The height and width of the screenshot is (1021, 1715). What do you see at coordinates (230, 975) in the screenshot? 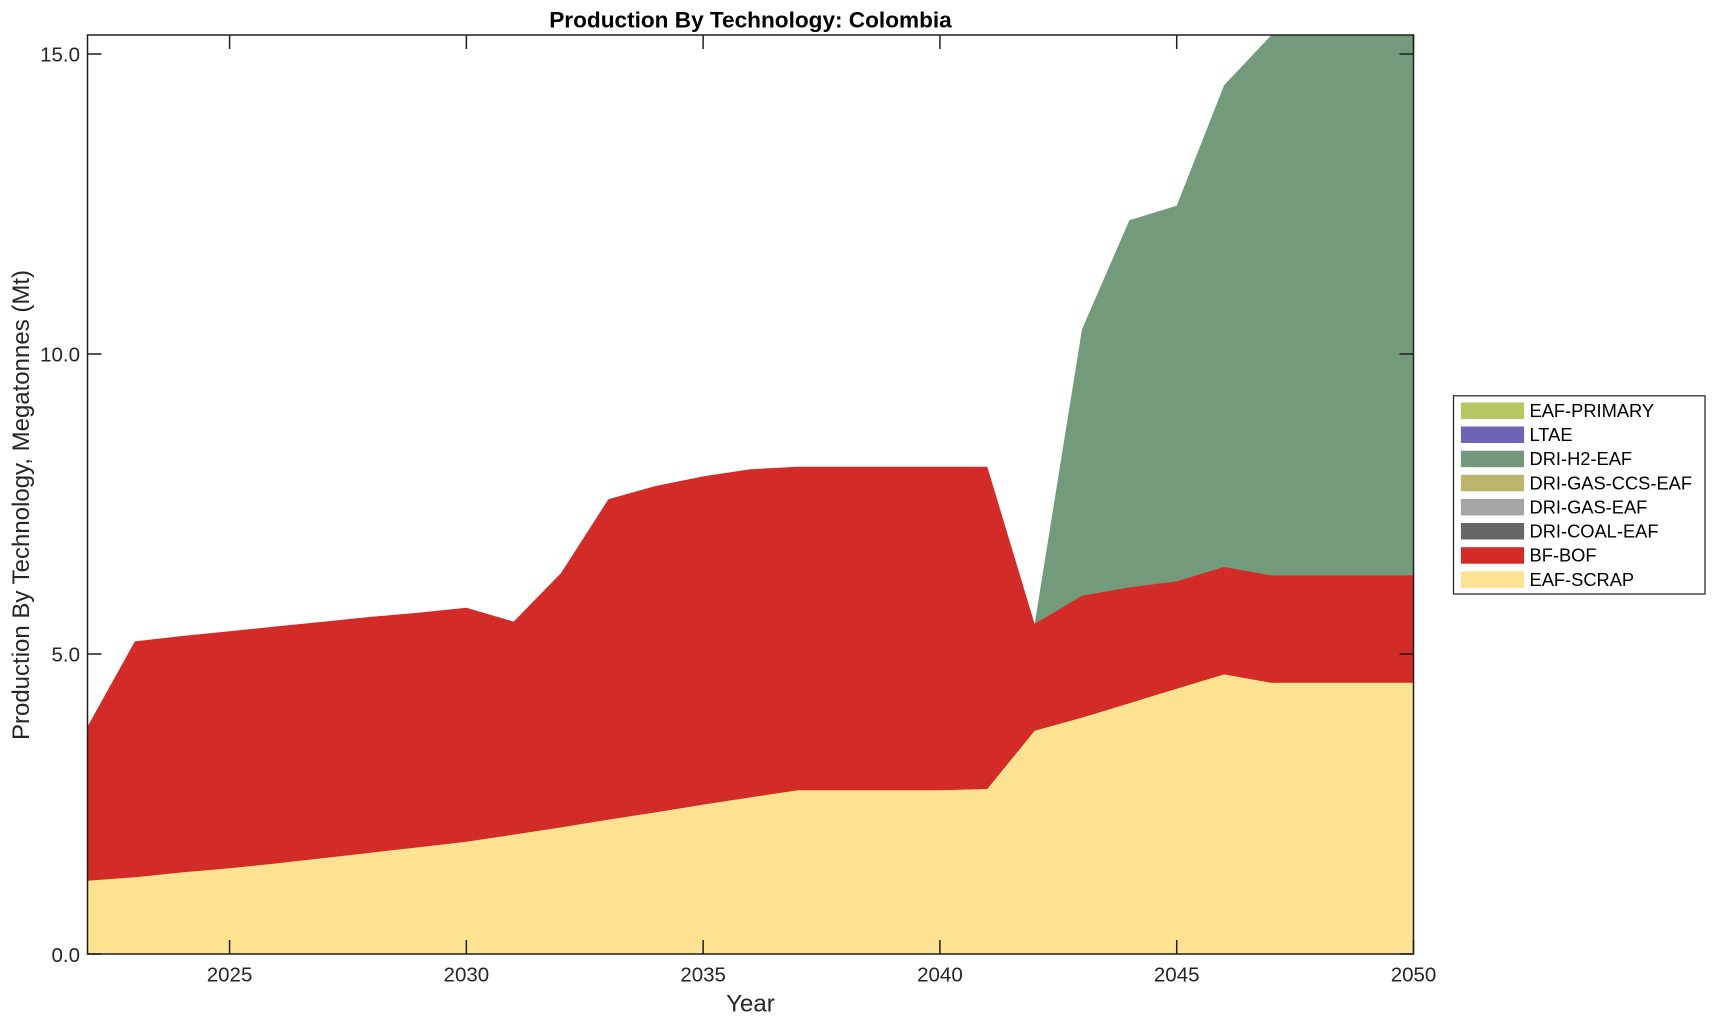
I see `svg-text: 2025` at bounding box center [230, 975].